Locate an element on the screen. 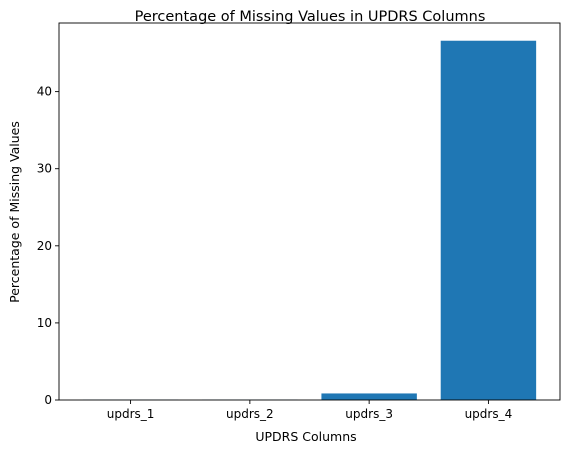  x-tick-label-updrs_4: updrs_4 is located at coordinates (489, 414).